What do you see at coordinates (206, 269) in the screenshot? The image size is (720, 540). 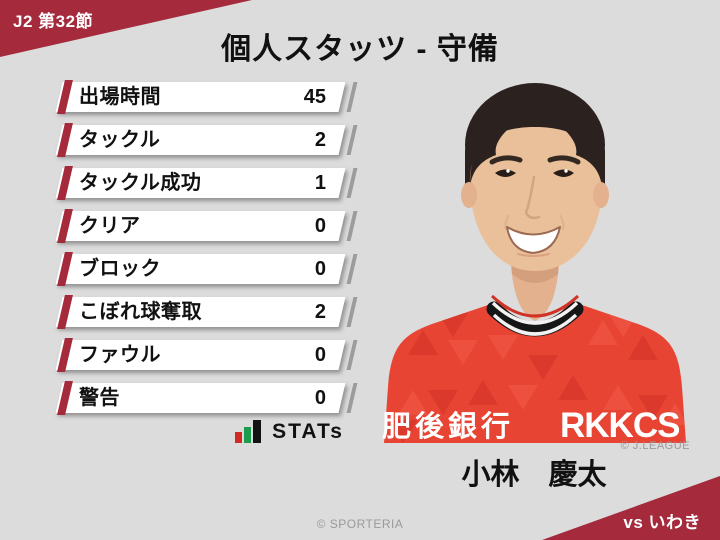 I see `stat-row: ブロック 0` at bounding box center [206, 269].